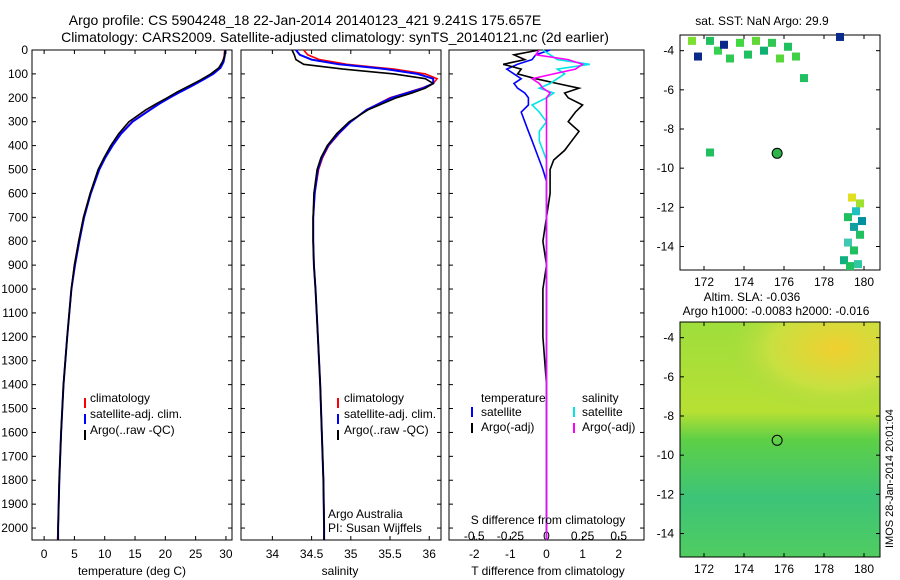 The height and width of the screenshot is (580, 900). I want to click on sst-map-title: sat. SST: NaN Argo: 29.9, so click(762, 21).